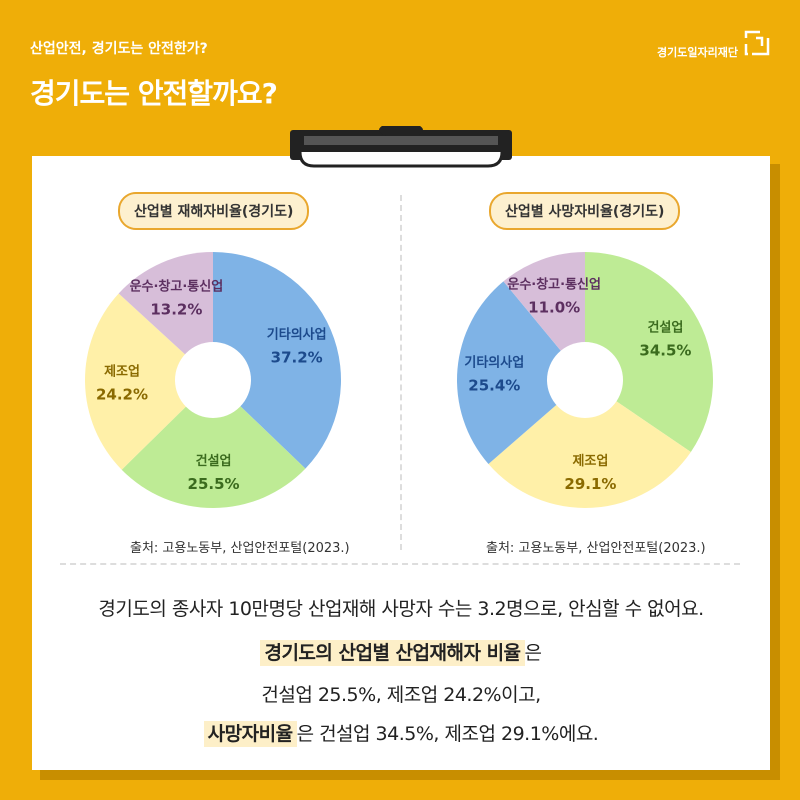 This screenshot has width=800, height=800. What do you see at coordinates (392, 653) in the screenshot?
I see `summary-highlight-1: 경기도의 산업별 산업재해자 비율` at bounding box center [392, 653].